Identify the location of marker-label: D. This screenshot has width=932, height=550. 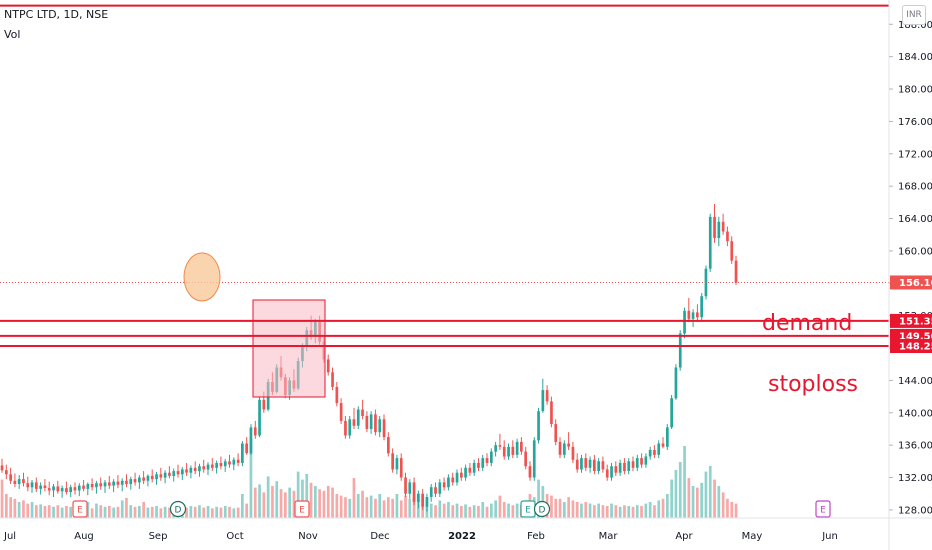
(178, 511).